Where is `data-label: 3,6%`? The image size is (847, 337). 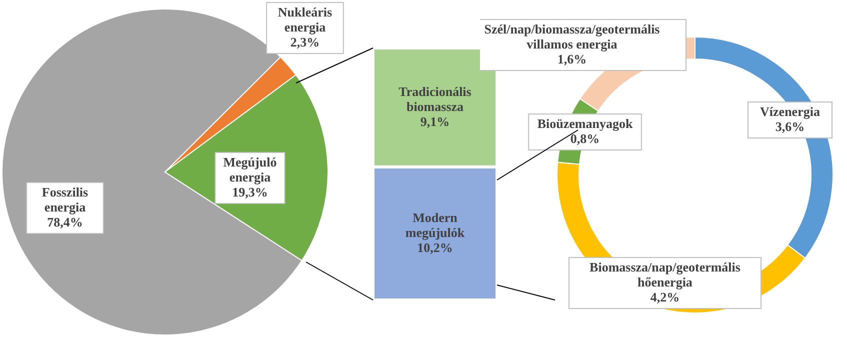
data-label: 3,6% is located at coordinates (790, 126).